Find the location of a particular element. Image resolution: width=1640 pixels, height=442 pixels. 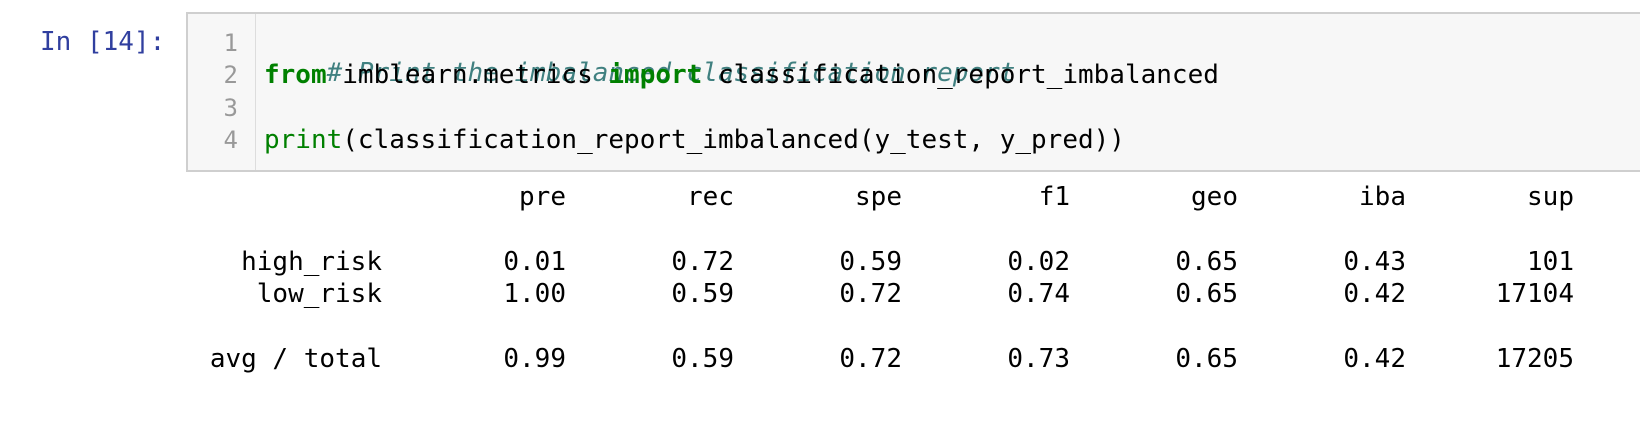

line-number: 3 is located at coordinates (230, 108).